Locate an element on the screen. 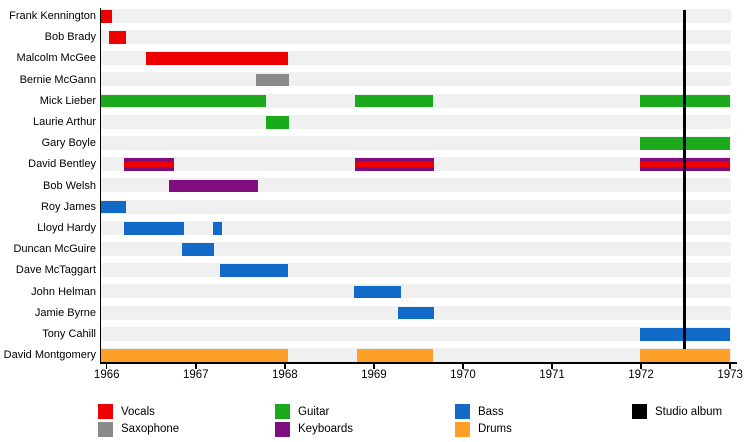  member-label: Bernie McGann is located at coordinates (57, 79).